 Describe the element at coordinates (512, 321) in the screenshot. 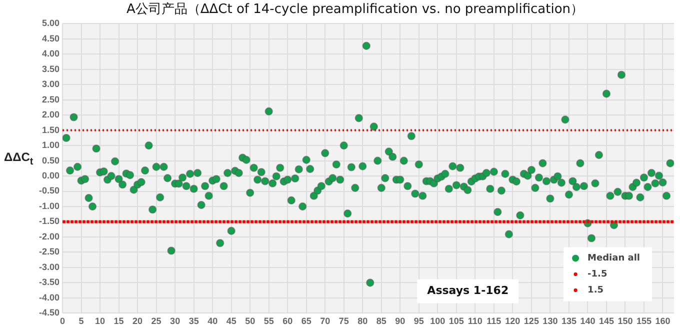

I see `x-tick-label: 120` at that location.